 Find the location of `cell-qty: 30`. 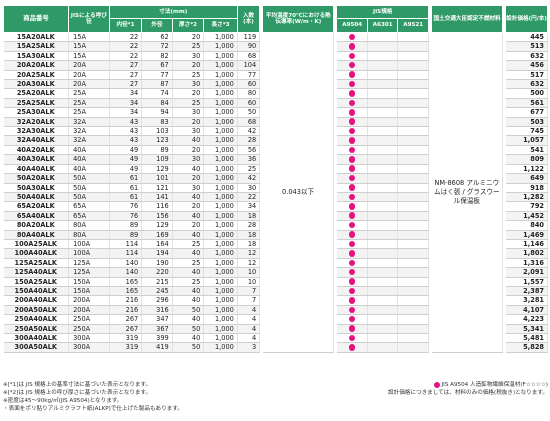

cell-qty: 30 is located at coordinates (249, 188).